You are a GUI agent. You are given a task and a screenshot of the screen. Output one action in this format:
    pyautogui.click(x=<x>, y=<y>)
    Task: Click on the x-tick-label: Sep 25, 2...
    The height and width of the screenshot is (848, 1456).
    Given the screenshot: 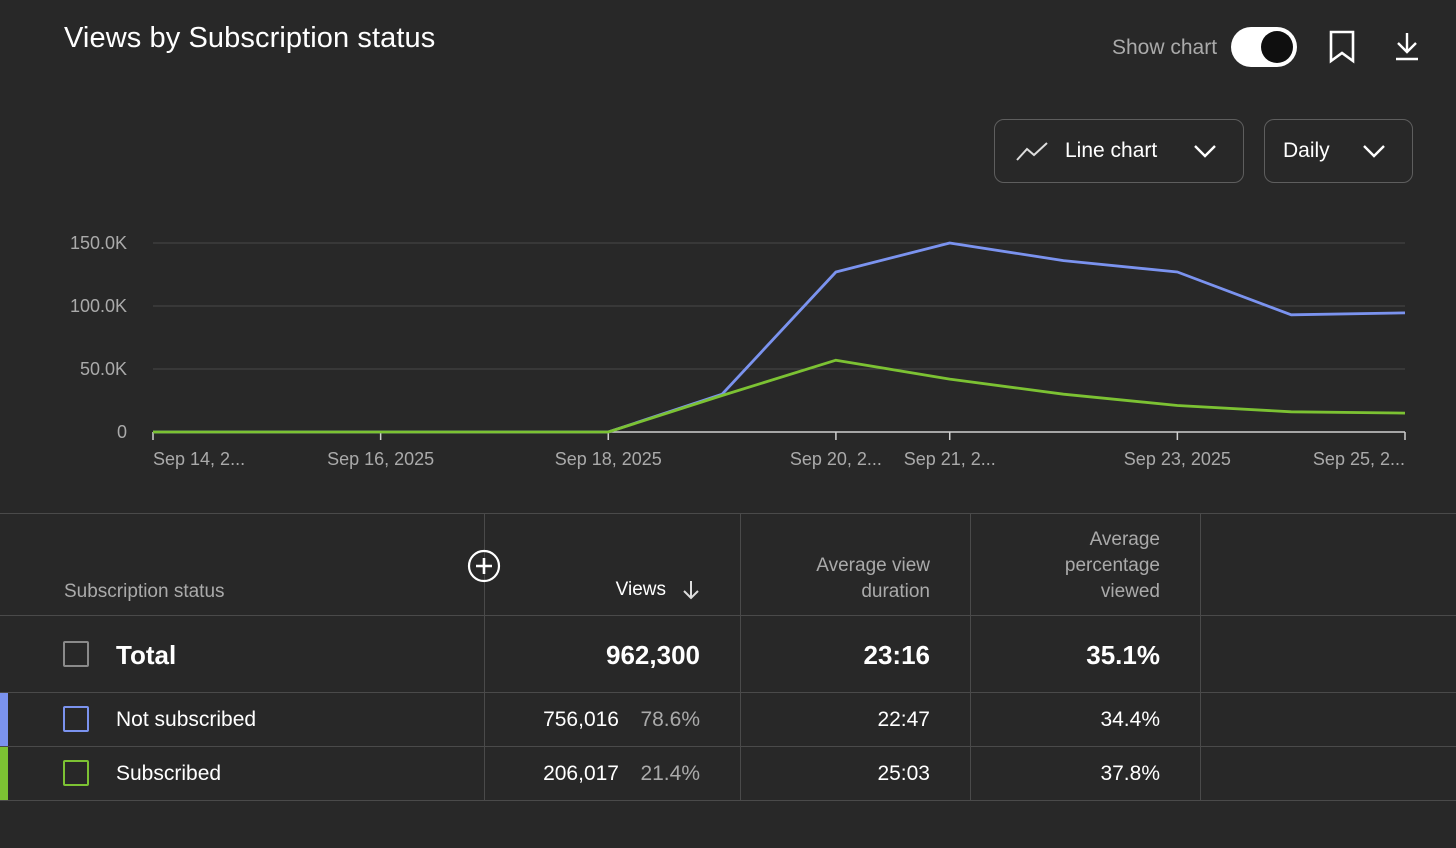 What is the action you would take?
    pyautogui.click(x=1359, y=459)
    